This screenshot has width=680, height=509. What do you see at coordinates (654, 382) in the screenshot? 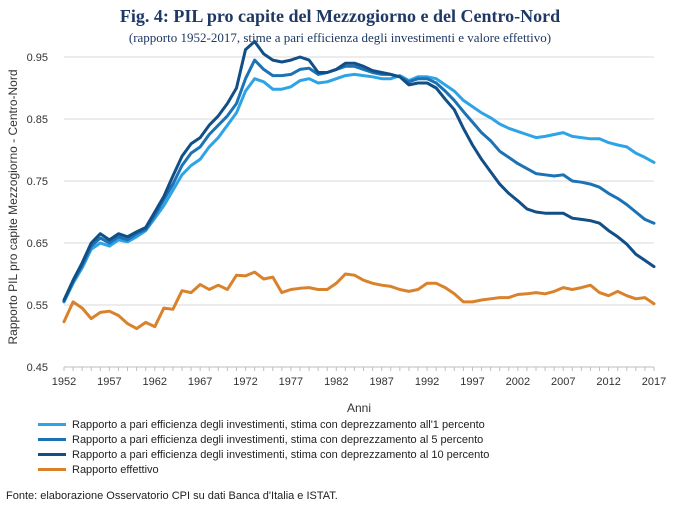
I see `x-tick-label-2017: 2017` at bounding box center [654, 382].